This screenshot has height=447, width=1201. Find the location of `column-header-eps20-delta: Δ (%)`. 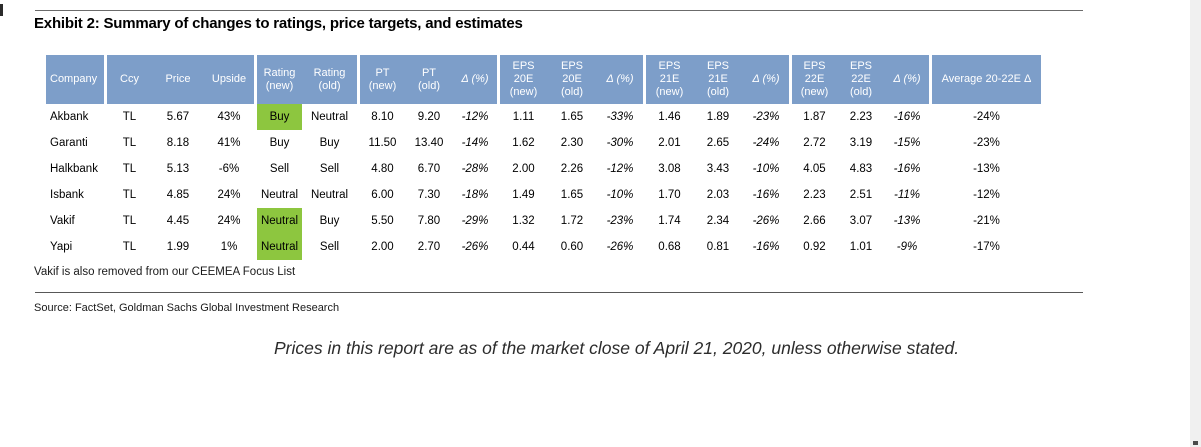

column-header-eps20-delta: Δ (%) is located at coordinates (620, 79).